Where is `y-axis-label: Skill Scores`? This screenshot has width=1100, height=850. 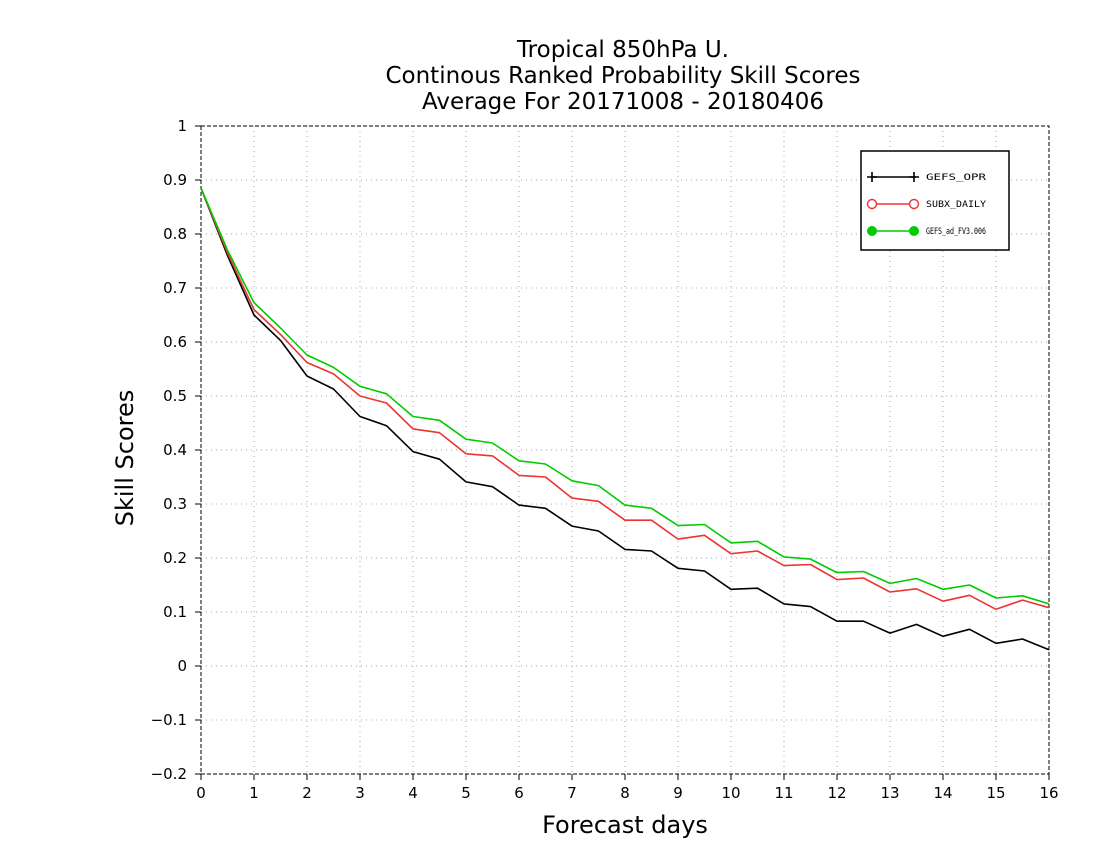
y-axis-label: Skill Scores is located at coordinates (125, 458).